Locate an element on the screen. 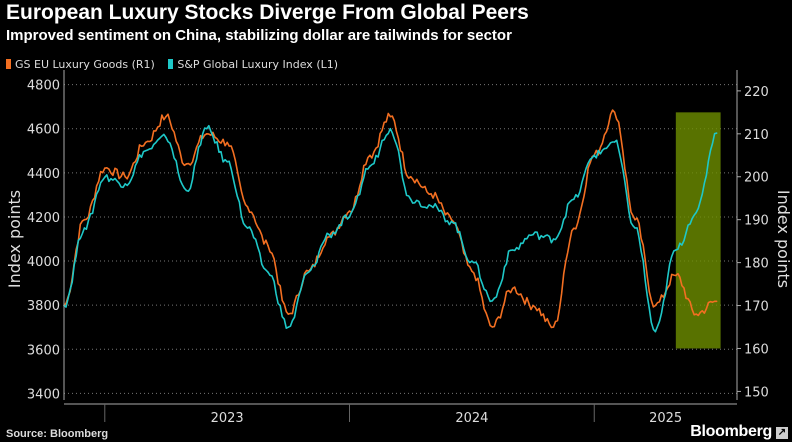  y-tick-right-200: 200 is located at coordinates (756, 178).